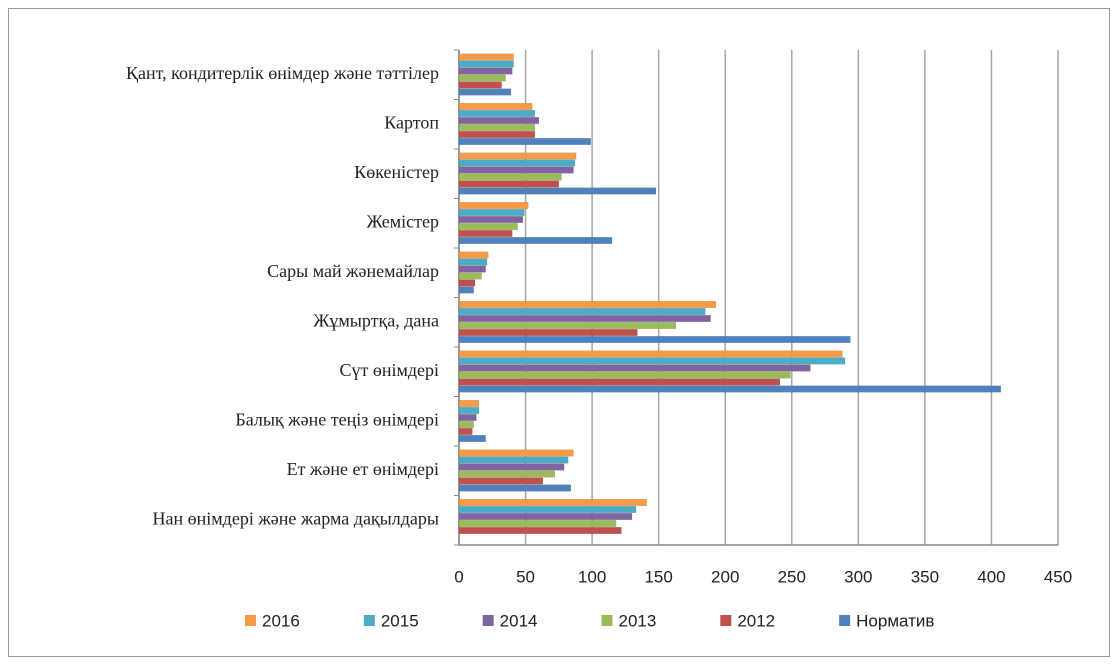  Describe the element at coordinates (400, 620) in the screenshot. I see `legend-label: 2015` at that location.